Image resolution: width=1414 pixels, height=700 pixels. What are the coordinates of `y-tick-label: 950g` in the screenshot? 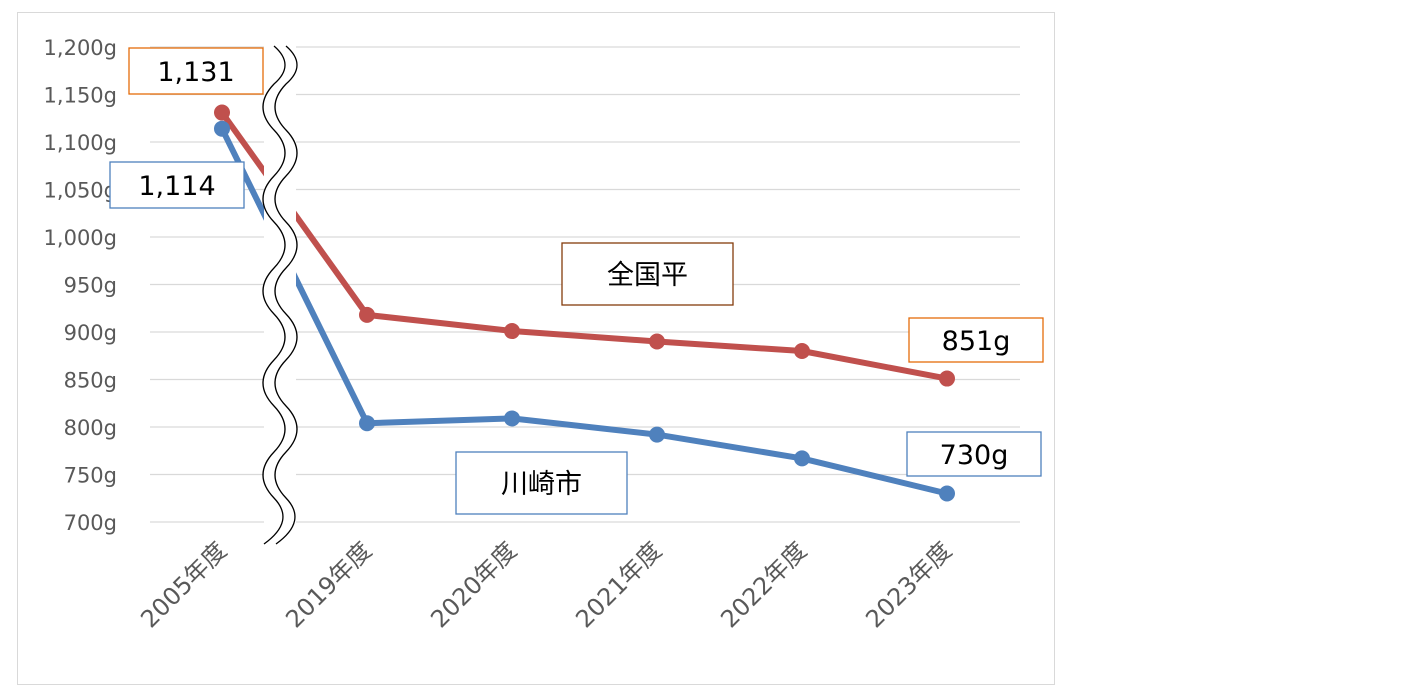 It's located at (90, 286).